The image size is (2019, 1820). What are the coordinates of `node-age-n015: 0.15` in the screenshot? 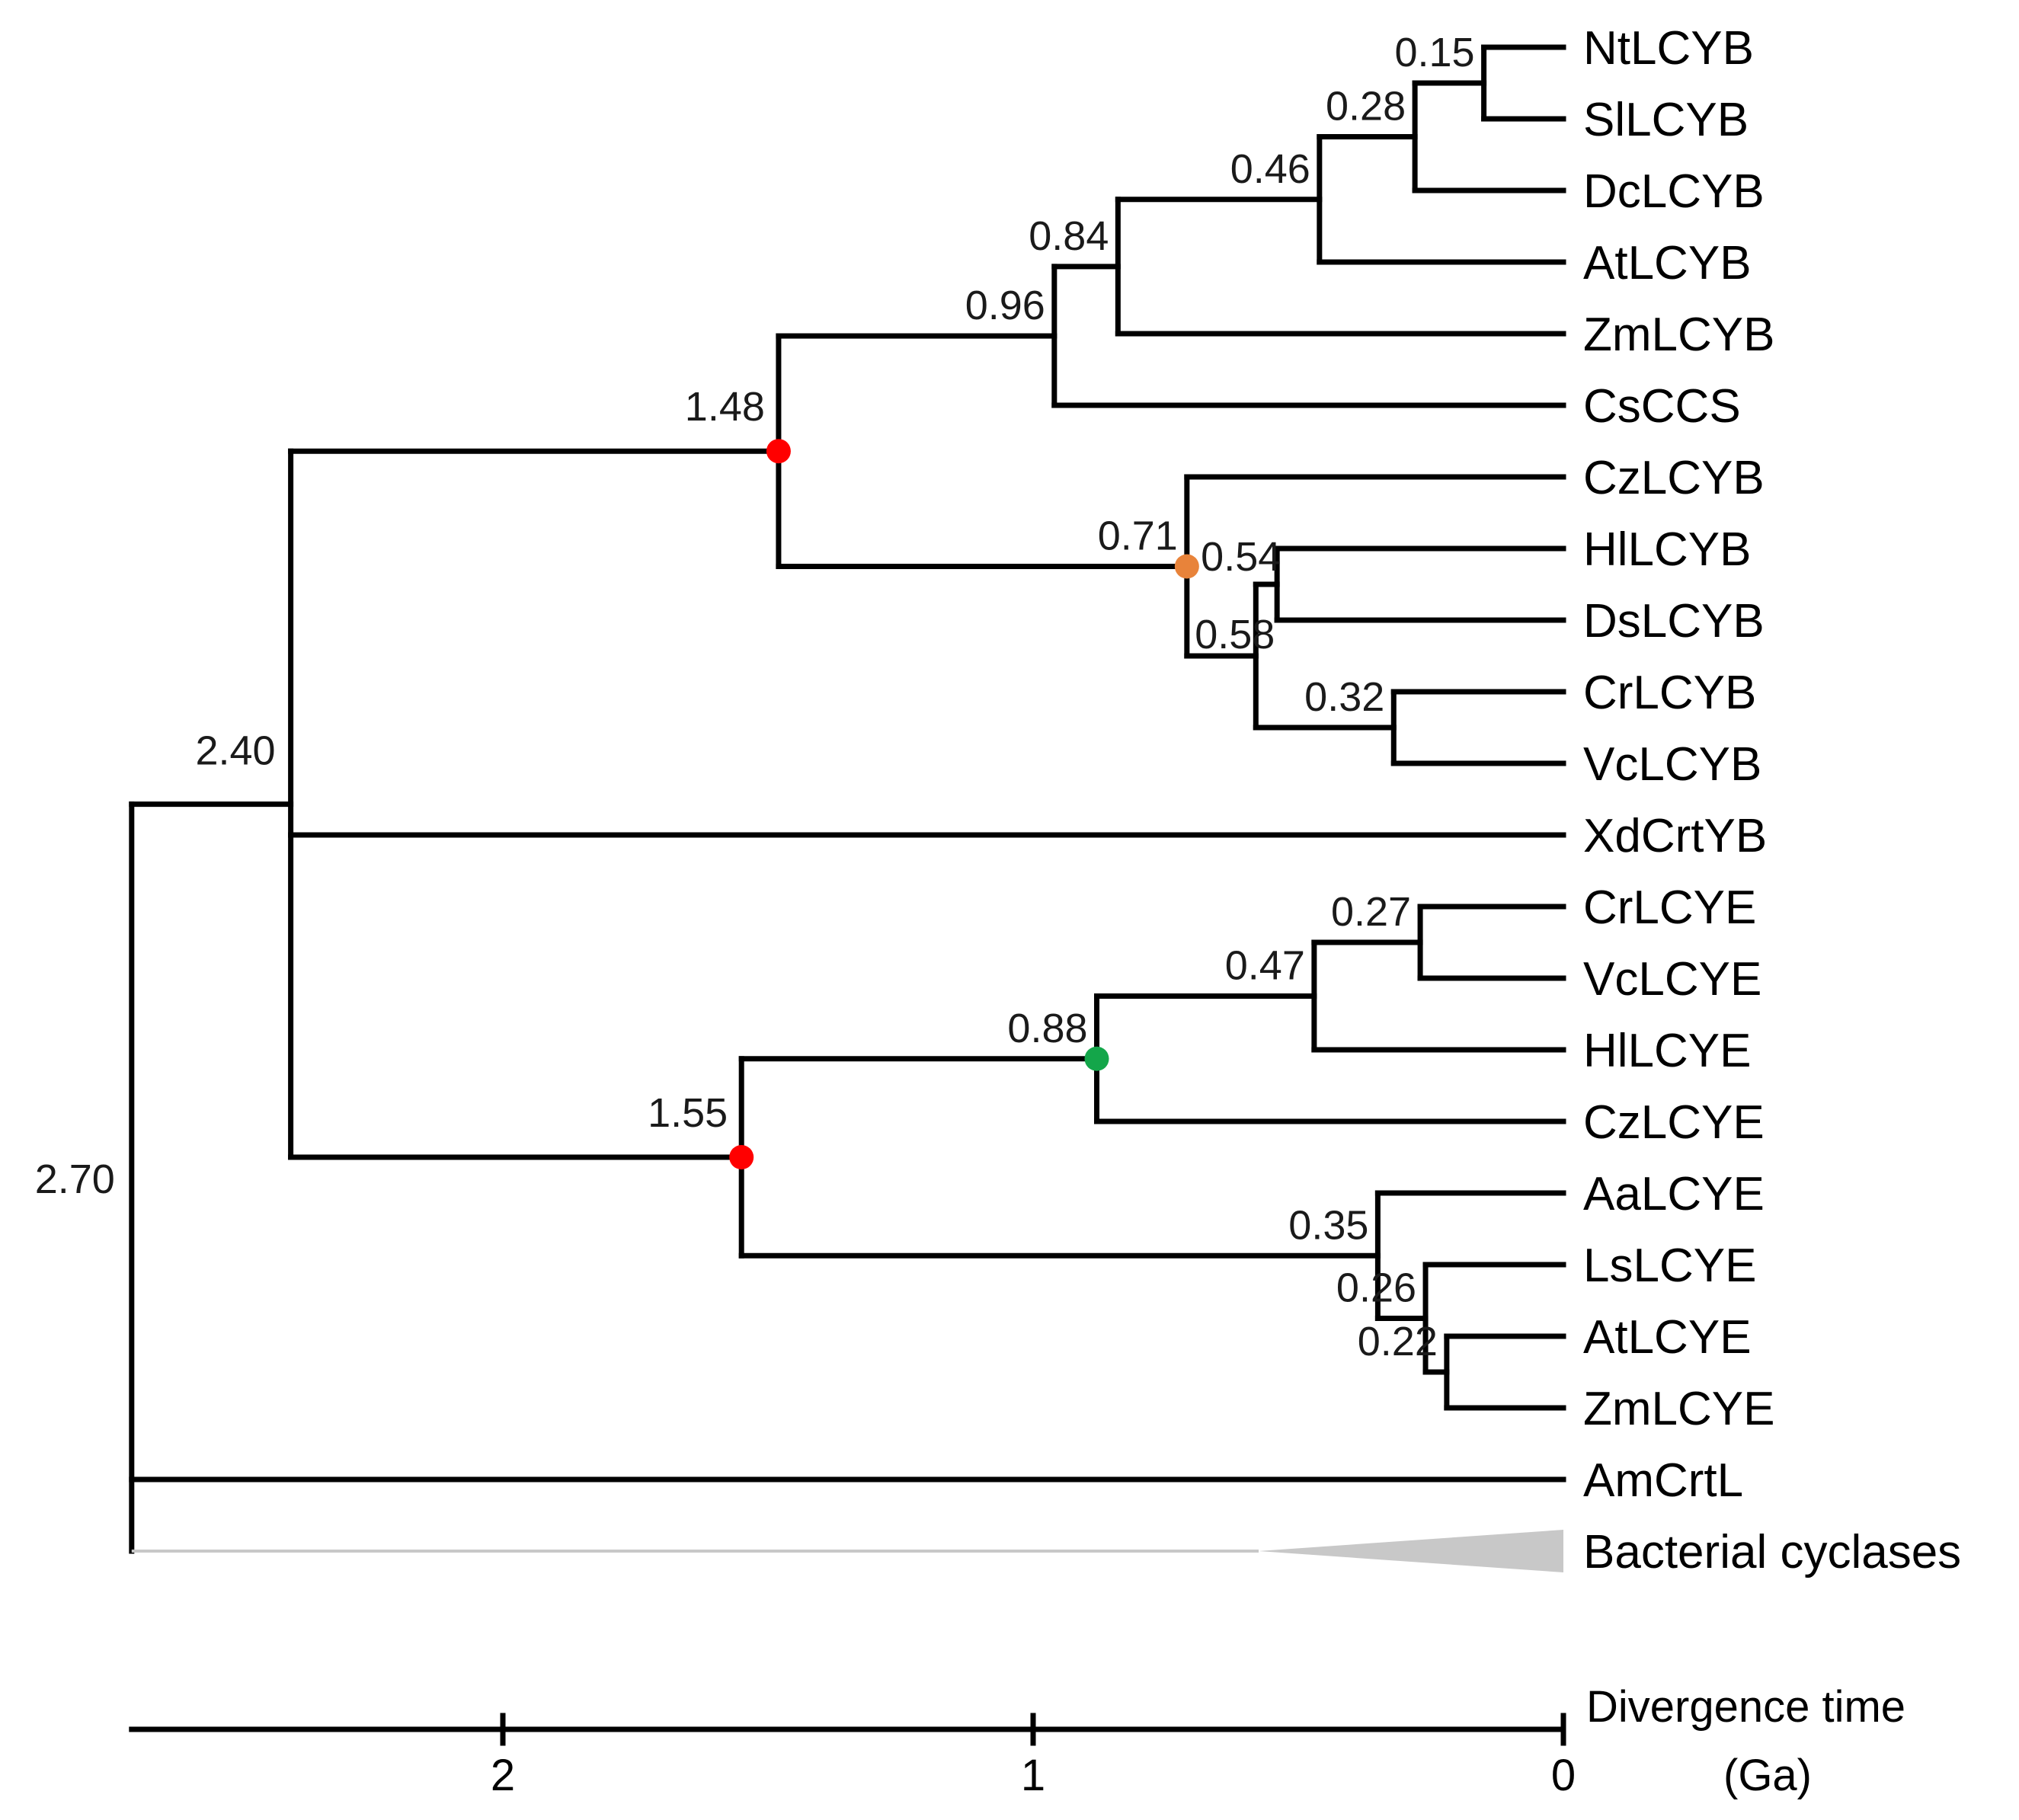 It's located at (1434, 52).